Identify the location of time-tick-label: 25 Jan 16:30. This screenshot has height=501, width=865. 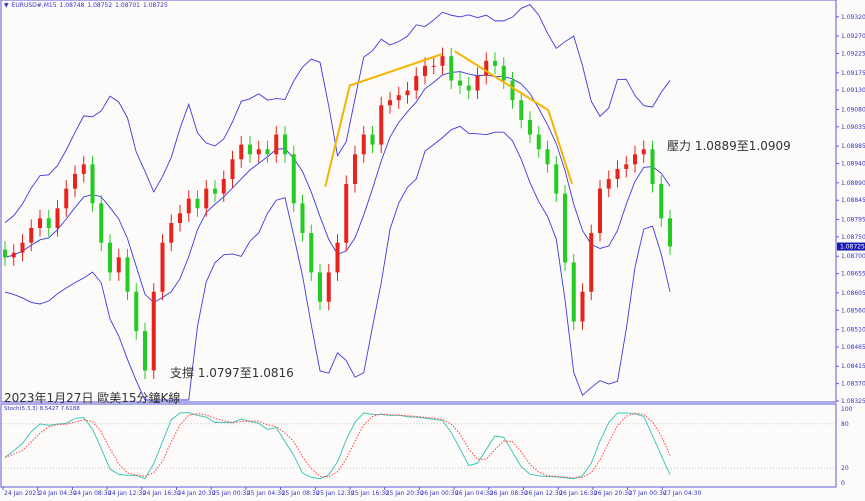
(370, 493).